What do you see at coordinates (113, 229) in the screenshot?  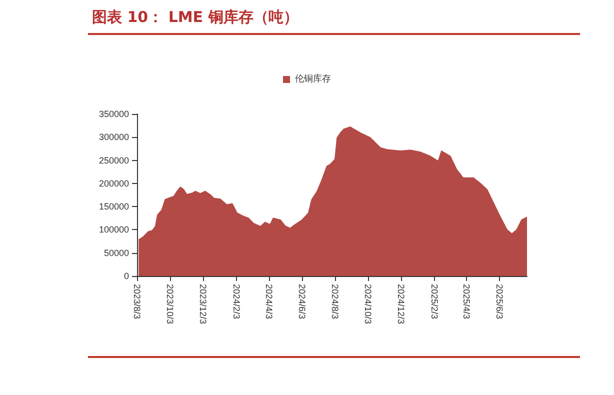 I see `y-tick-label: 100000` at bounding box center [113, 229].